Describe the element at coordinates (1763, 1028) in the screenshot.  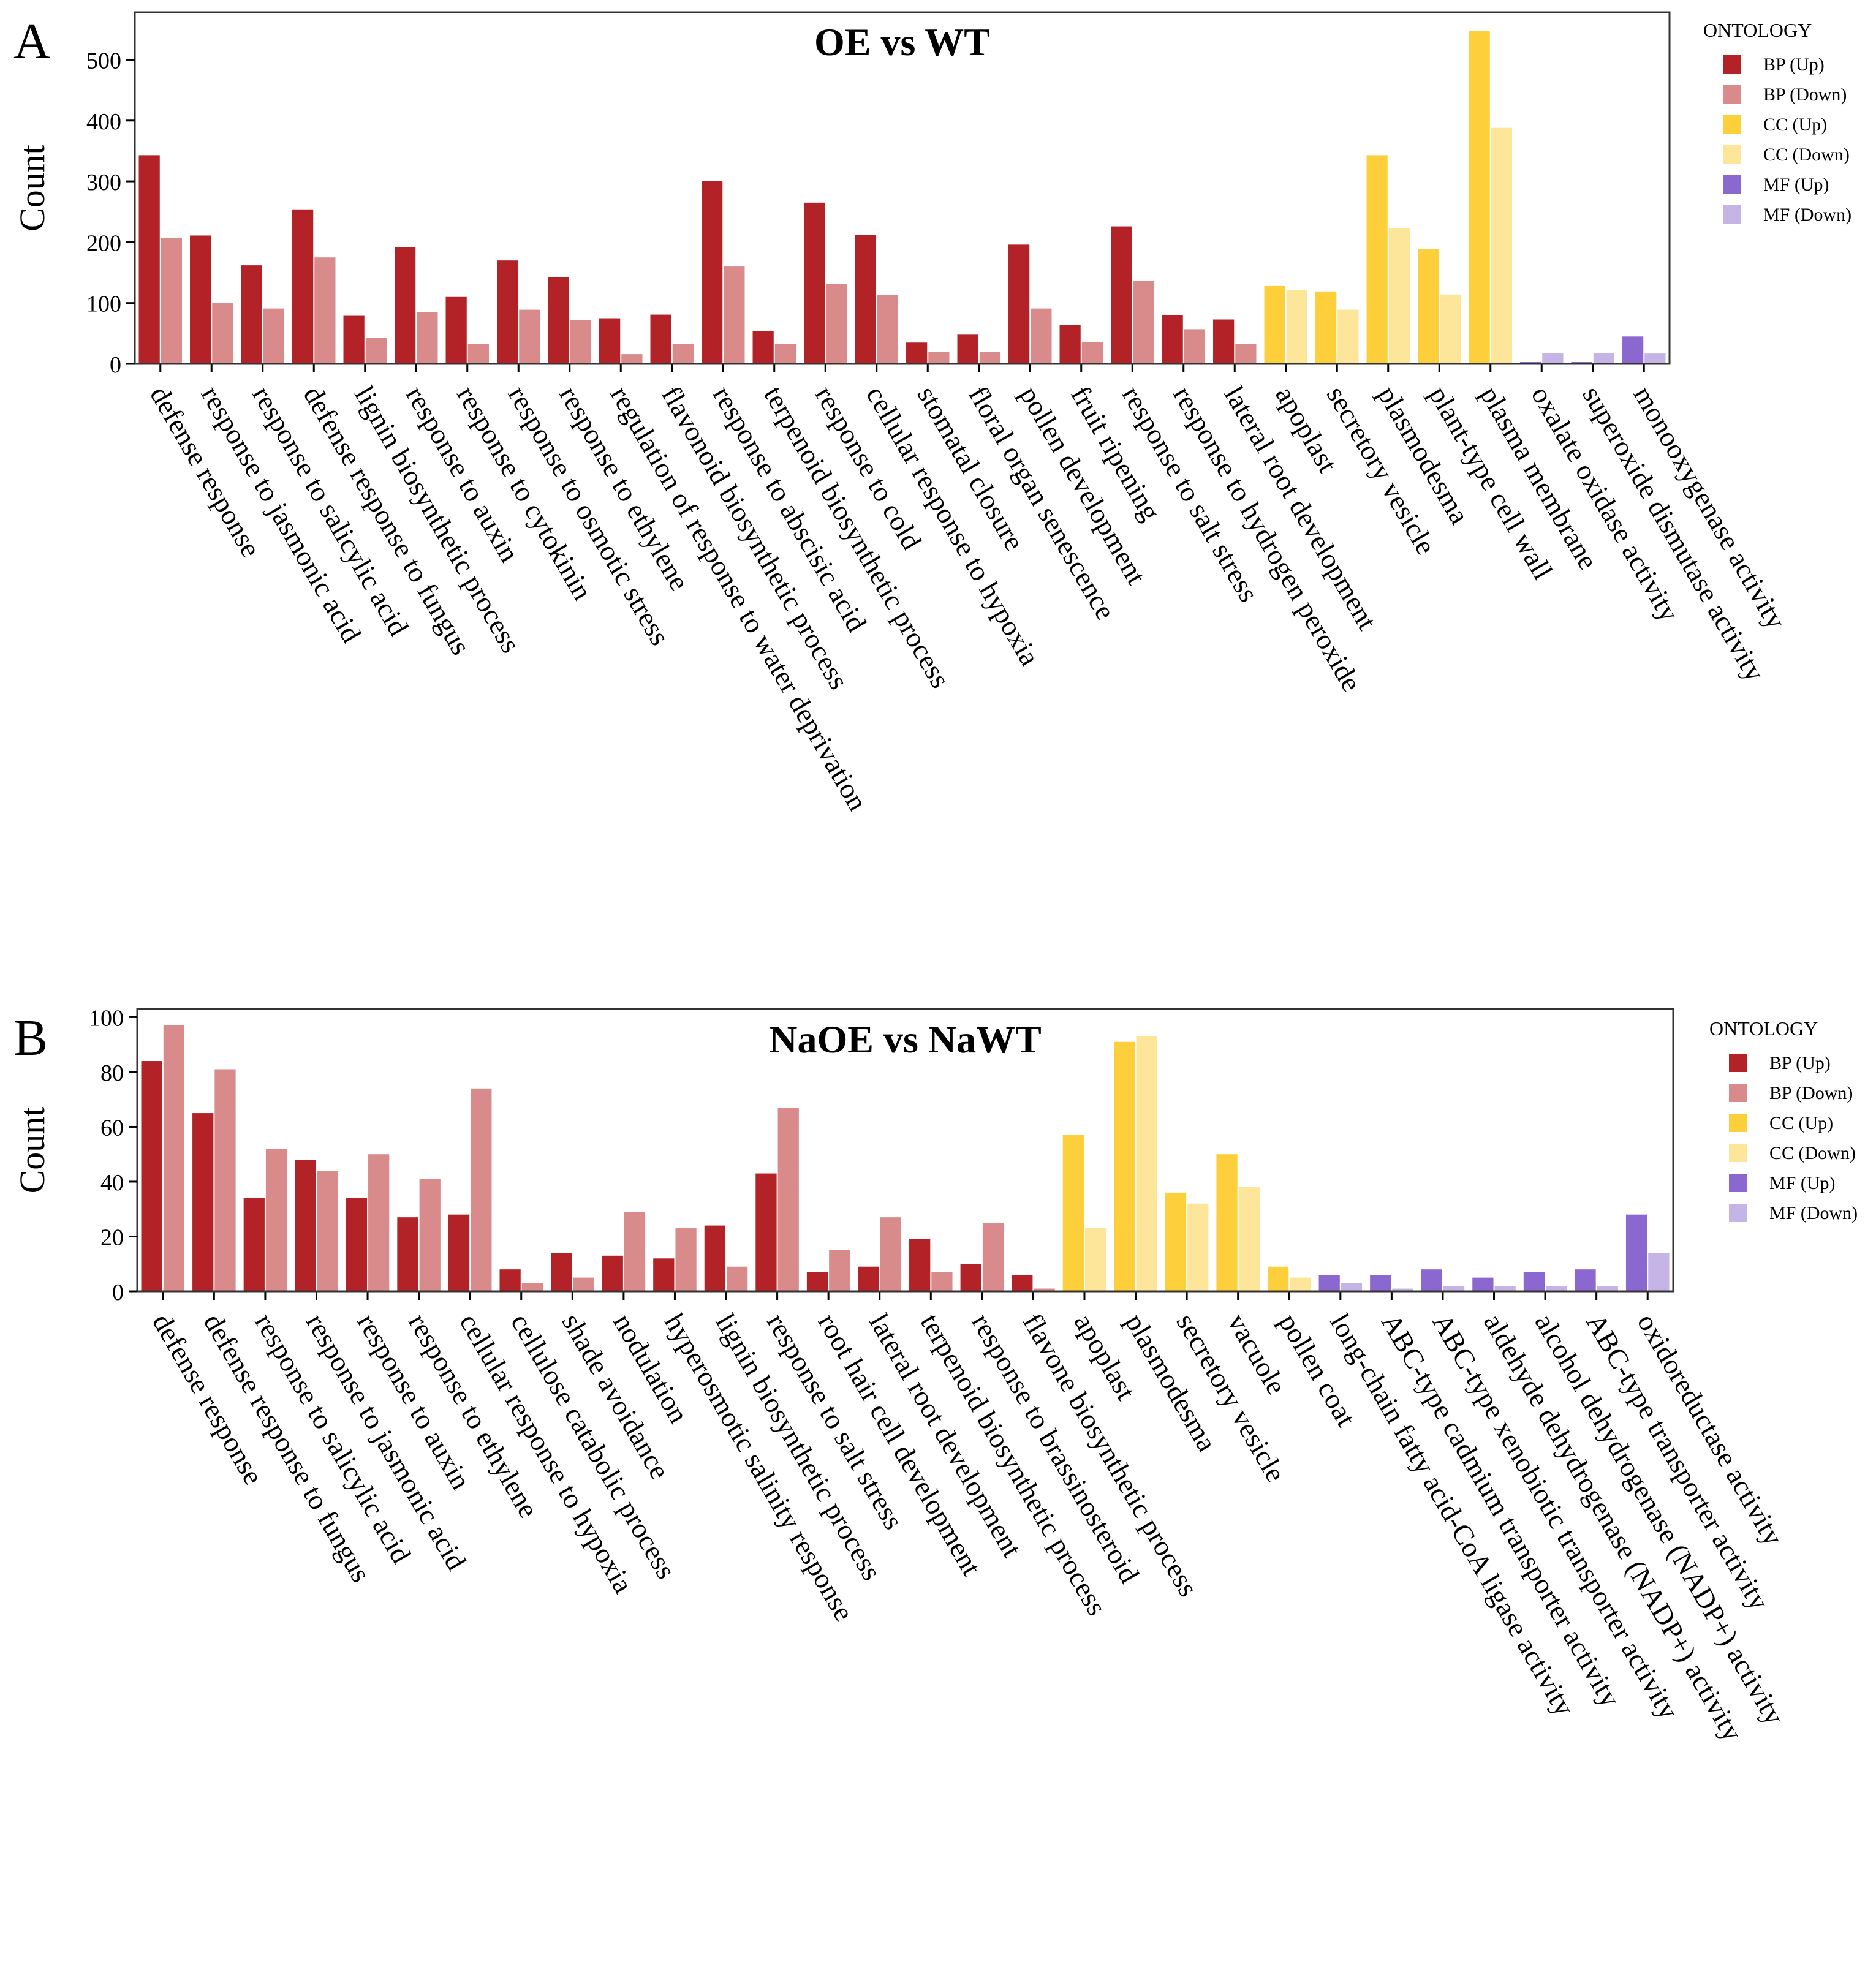
I see `legend-title: ONTOLOGY` at that location.